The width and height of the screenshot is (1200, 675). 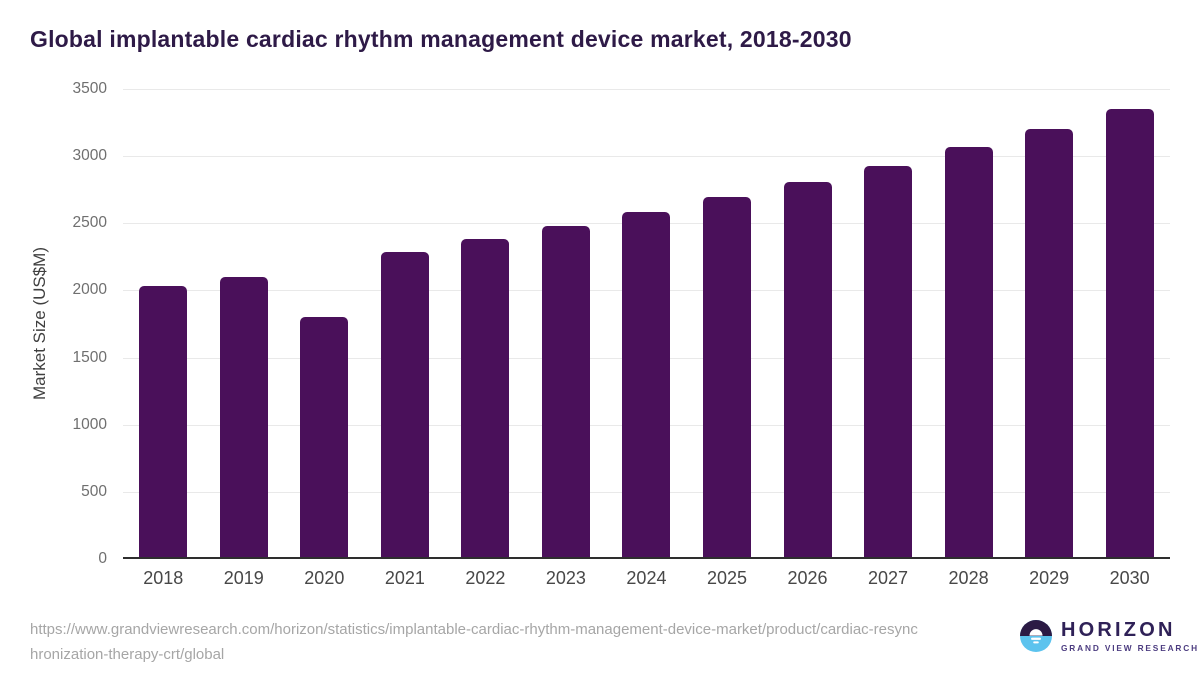 I want to click on bar-2021, so click(x=404, y=404).